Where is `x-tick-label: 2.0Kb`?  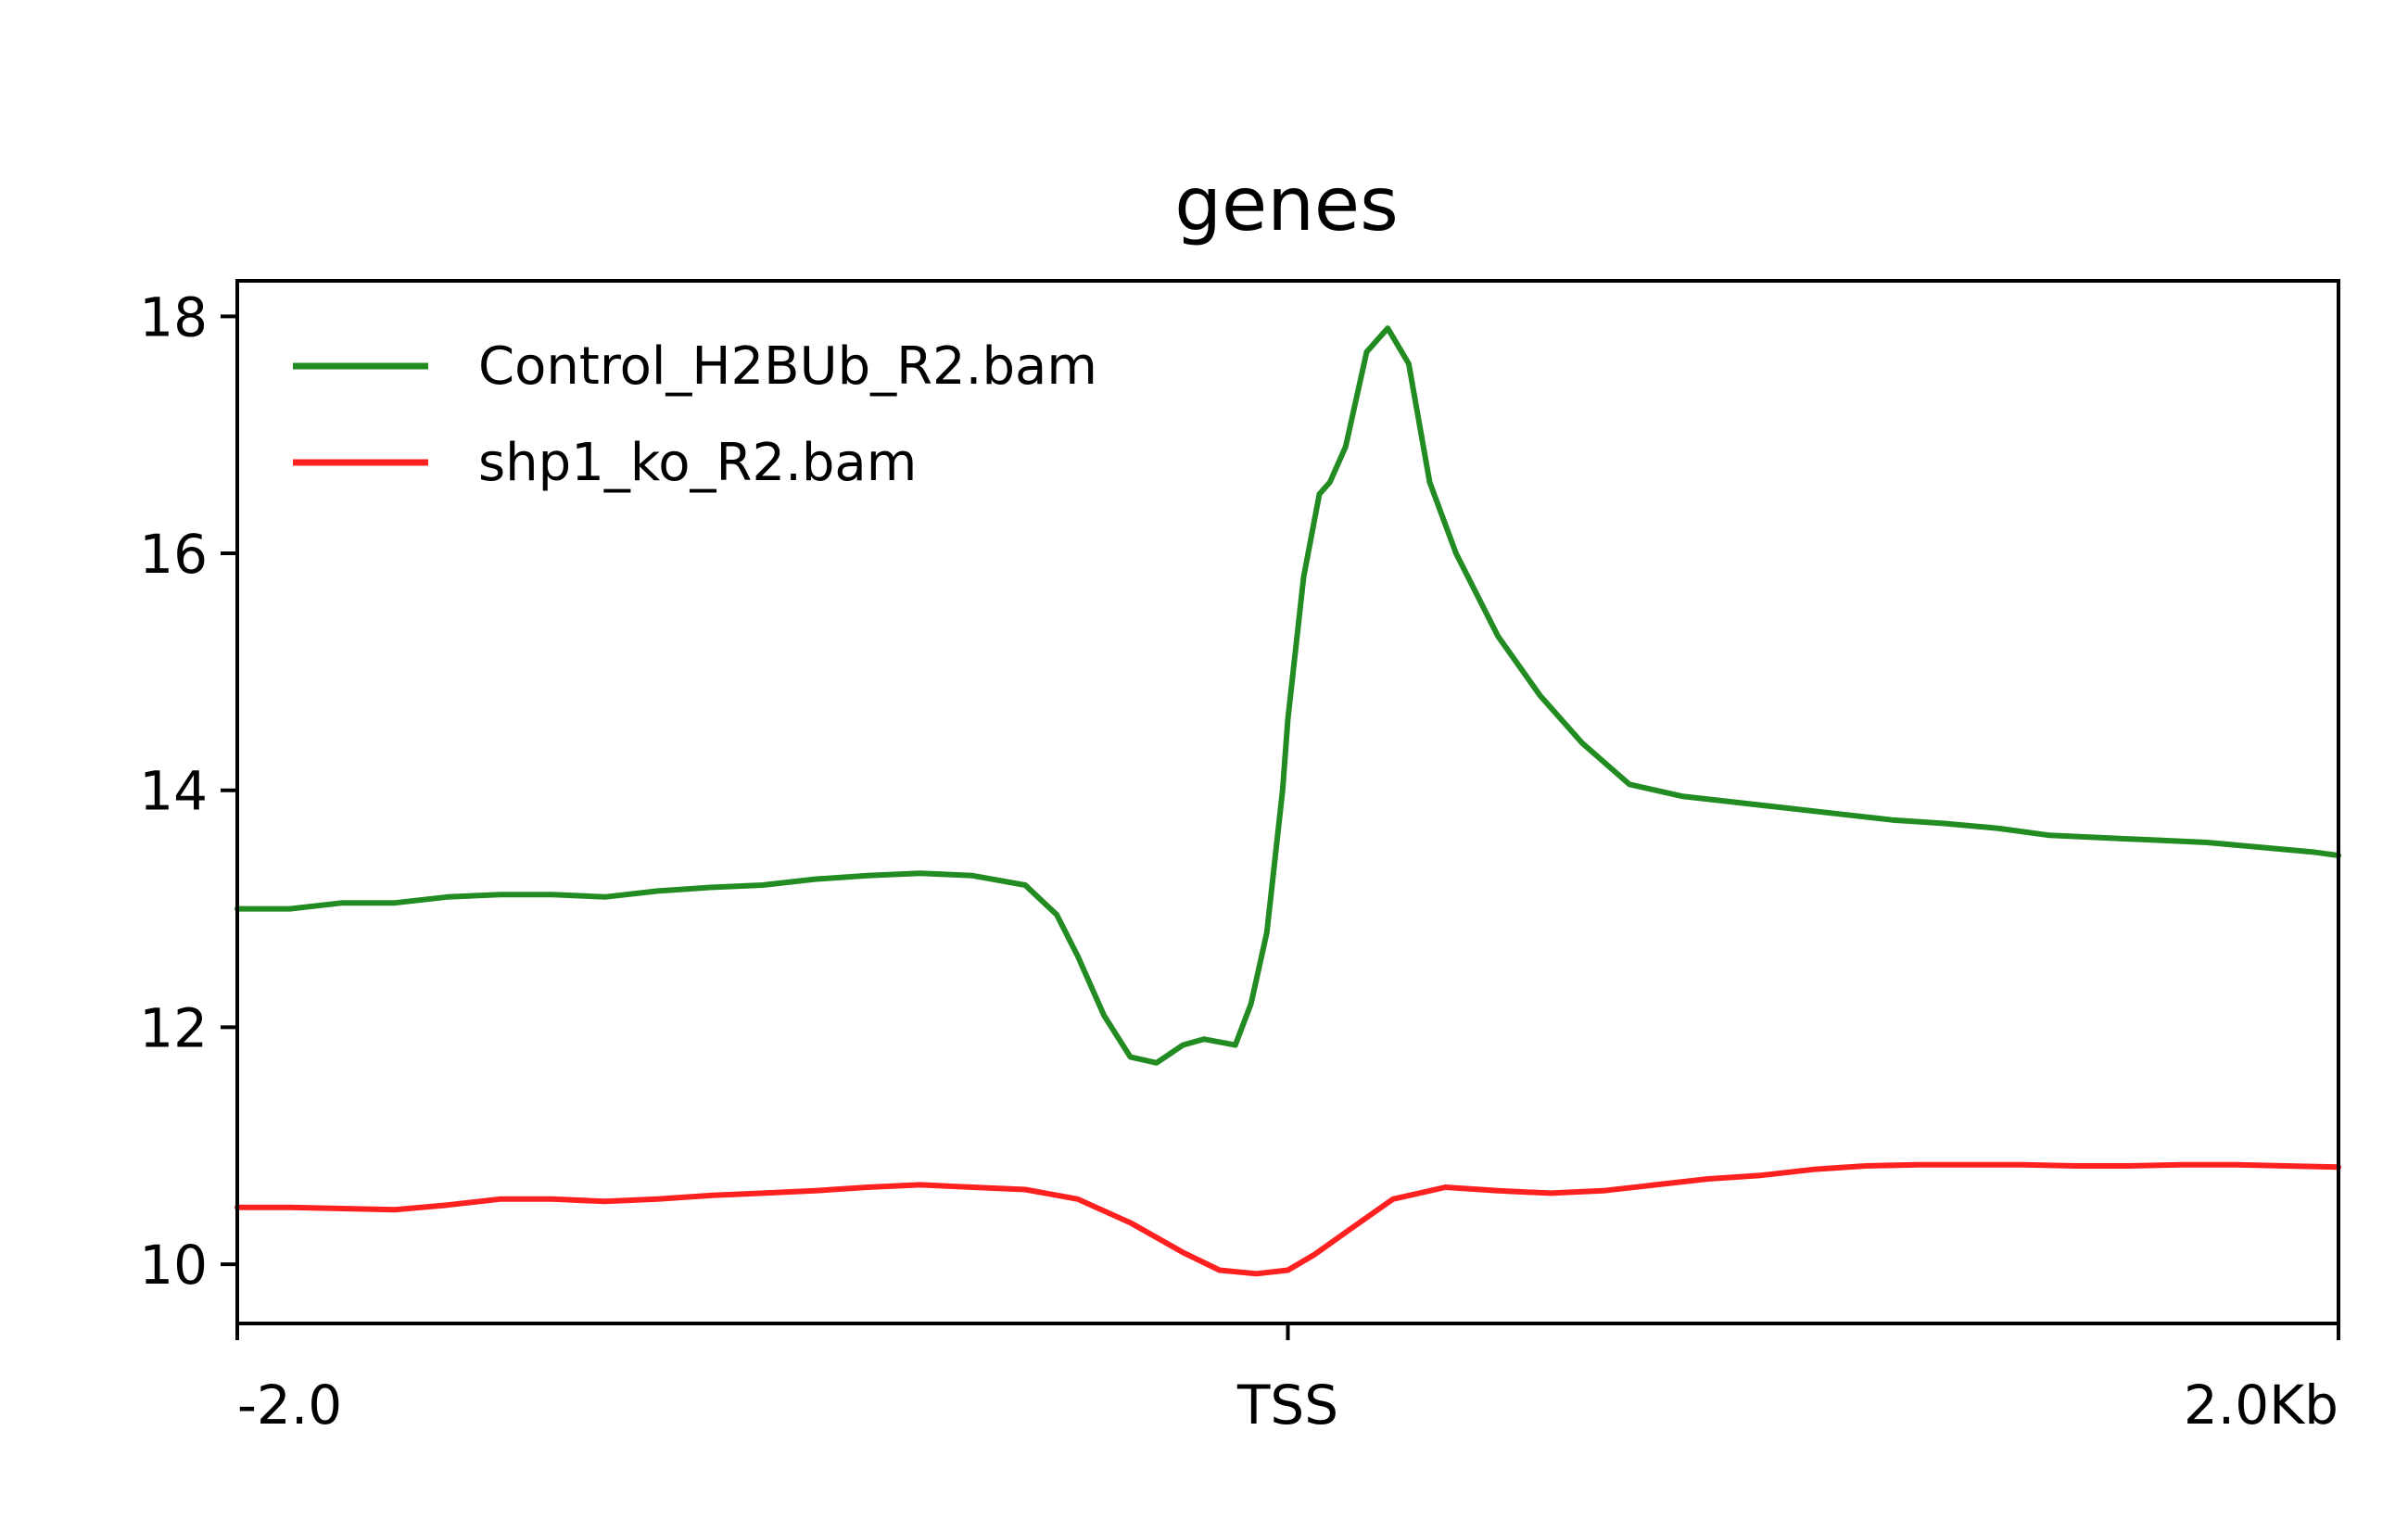 x-tick-label: 2.0Kb is located at coordinates (2261, 1406).